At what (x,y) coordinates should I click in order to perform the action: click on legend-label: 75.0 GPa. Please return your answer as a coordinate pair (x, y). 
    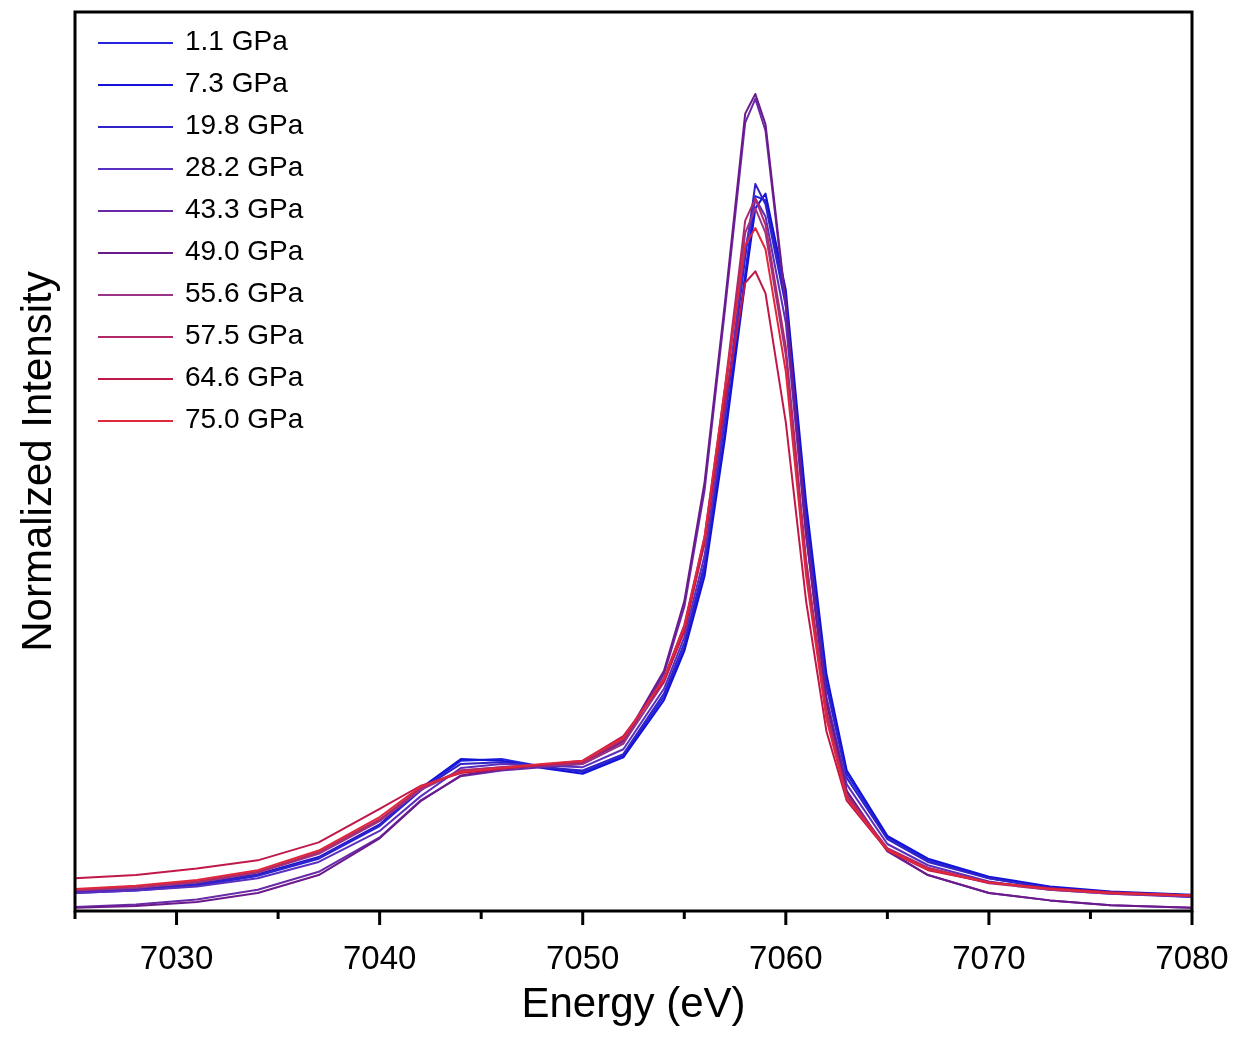
    Looking at the image, I should click on (244, 419).